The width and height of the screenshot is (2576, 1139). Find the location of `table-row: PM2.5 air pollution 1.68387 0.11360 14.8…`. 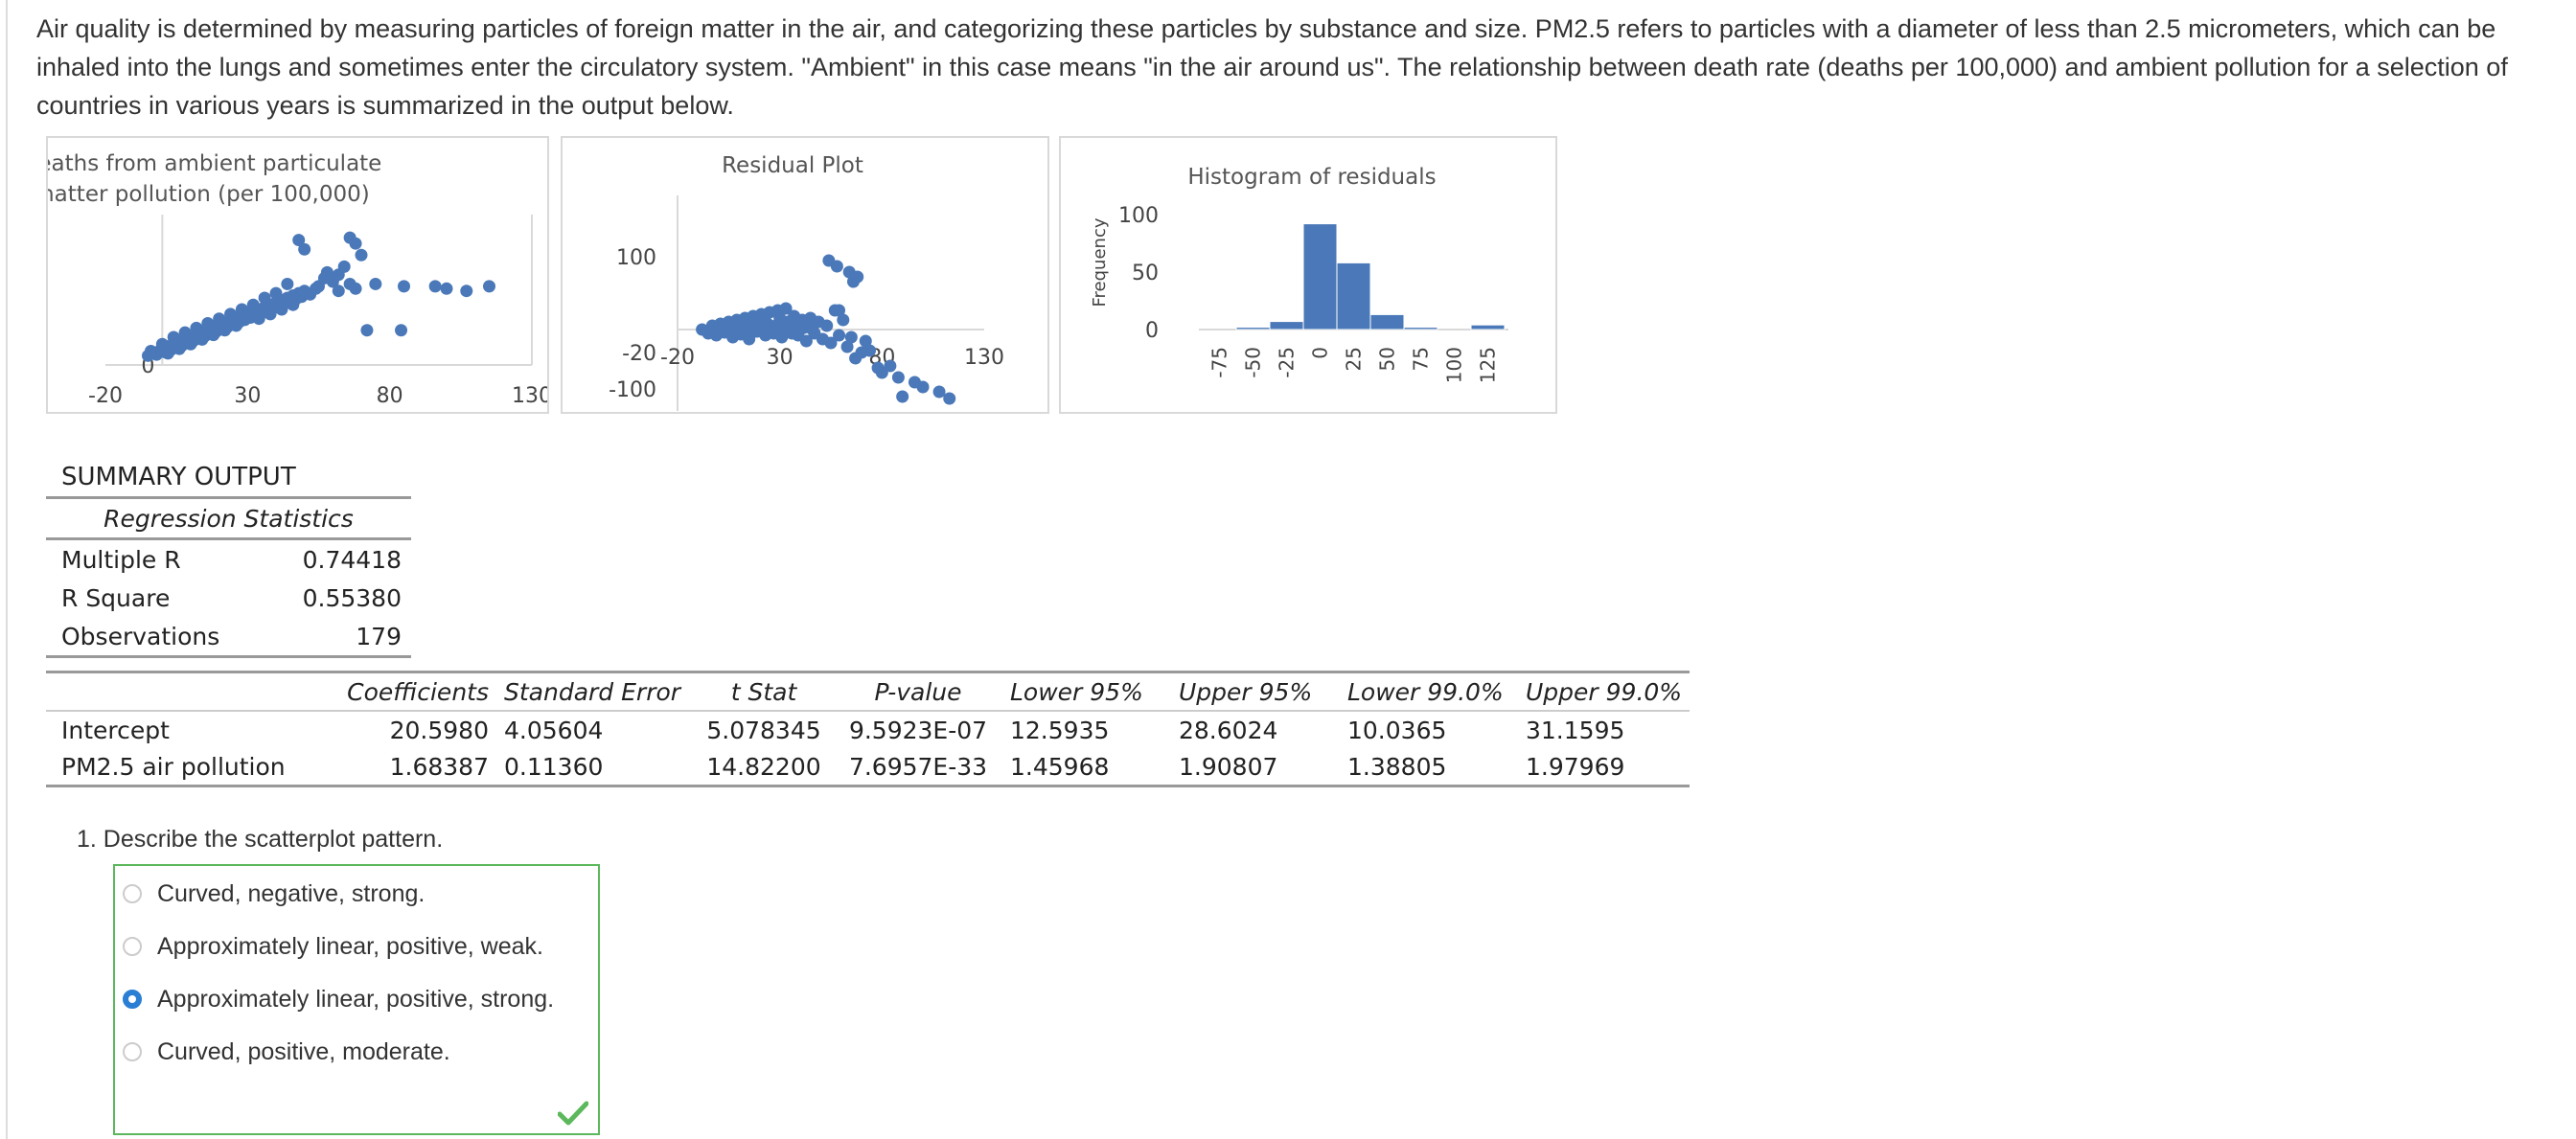

table-row: PM2.5 air pollution 1.68387 0.11360 14.8… is located at coordinates (868, 767).